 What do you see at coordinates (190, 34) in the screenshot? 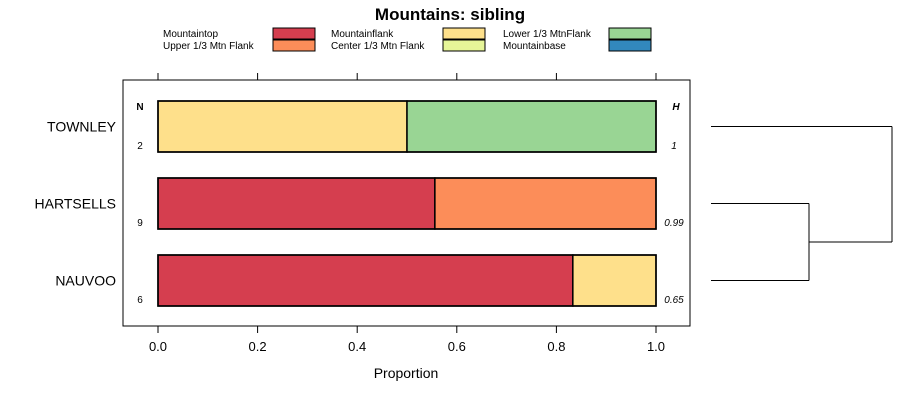
I see `legend-label: Mountaintop` at bounding box center [190, 34].